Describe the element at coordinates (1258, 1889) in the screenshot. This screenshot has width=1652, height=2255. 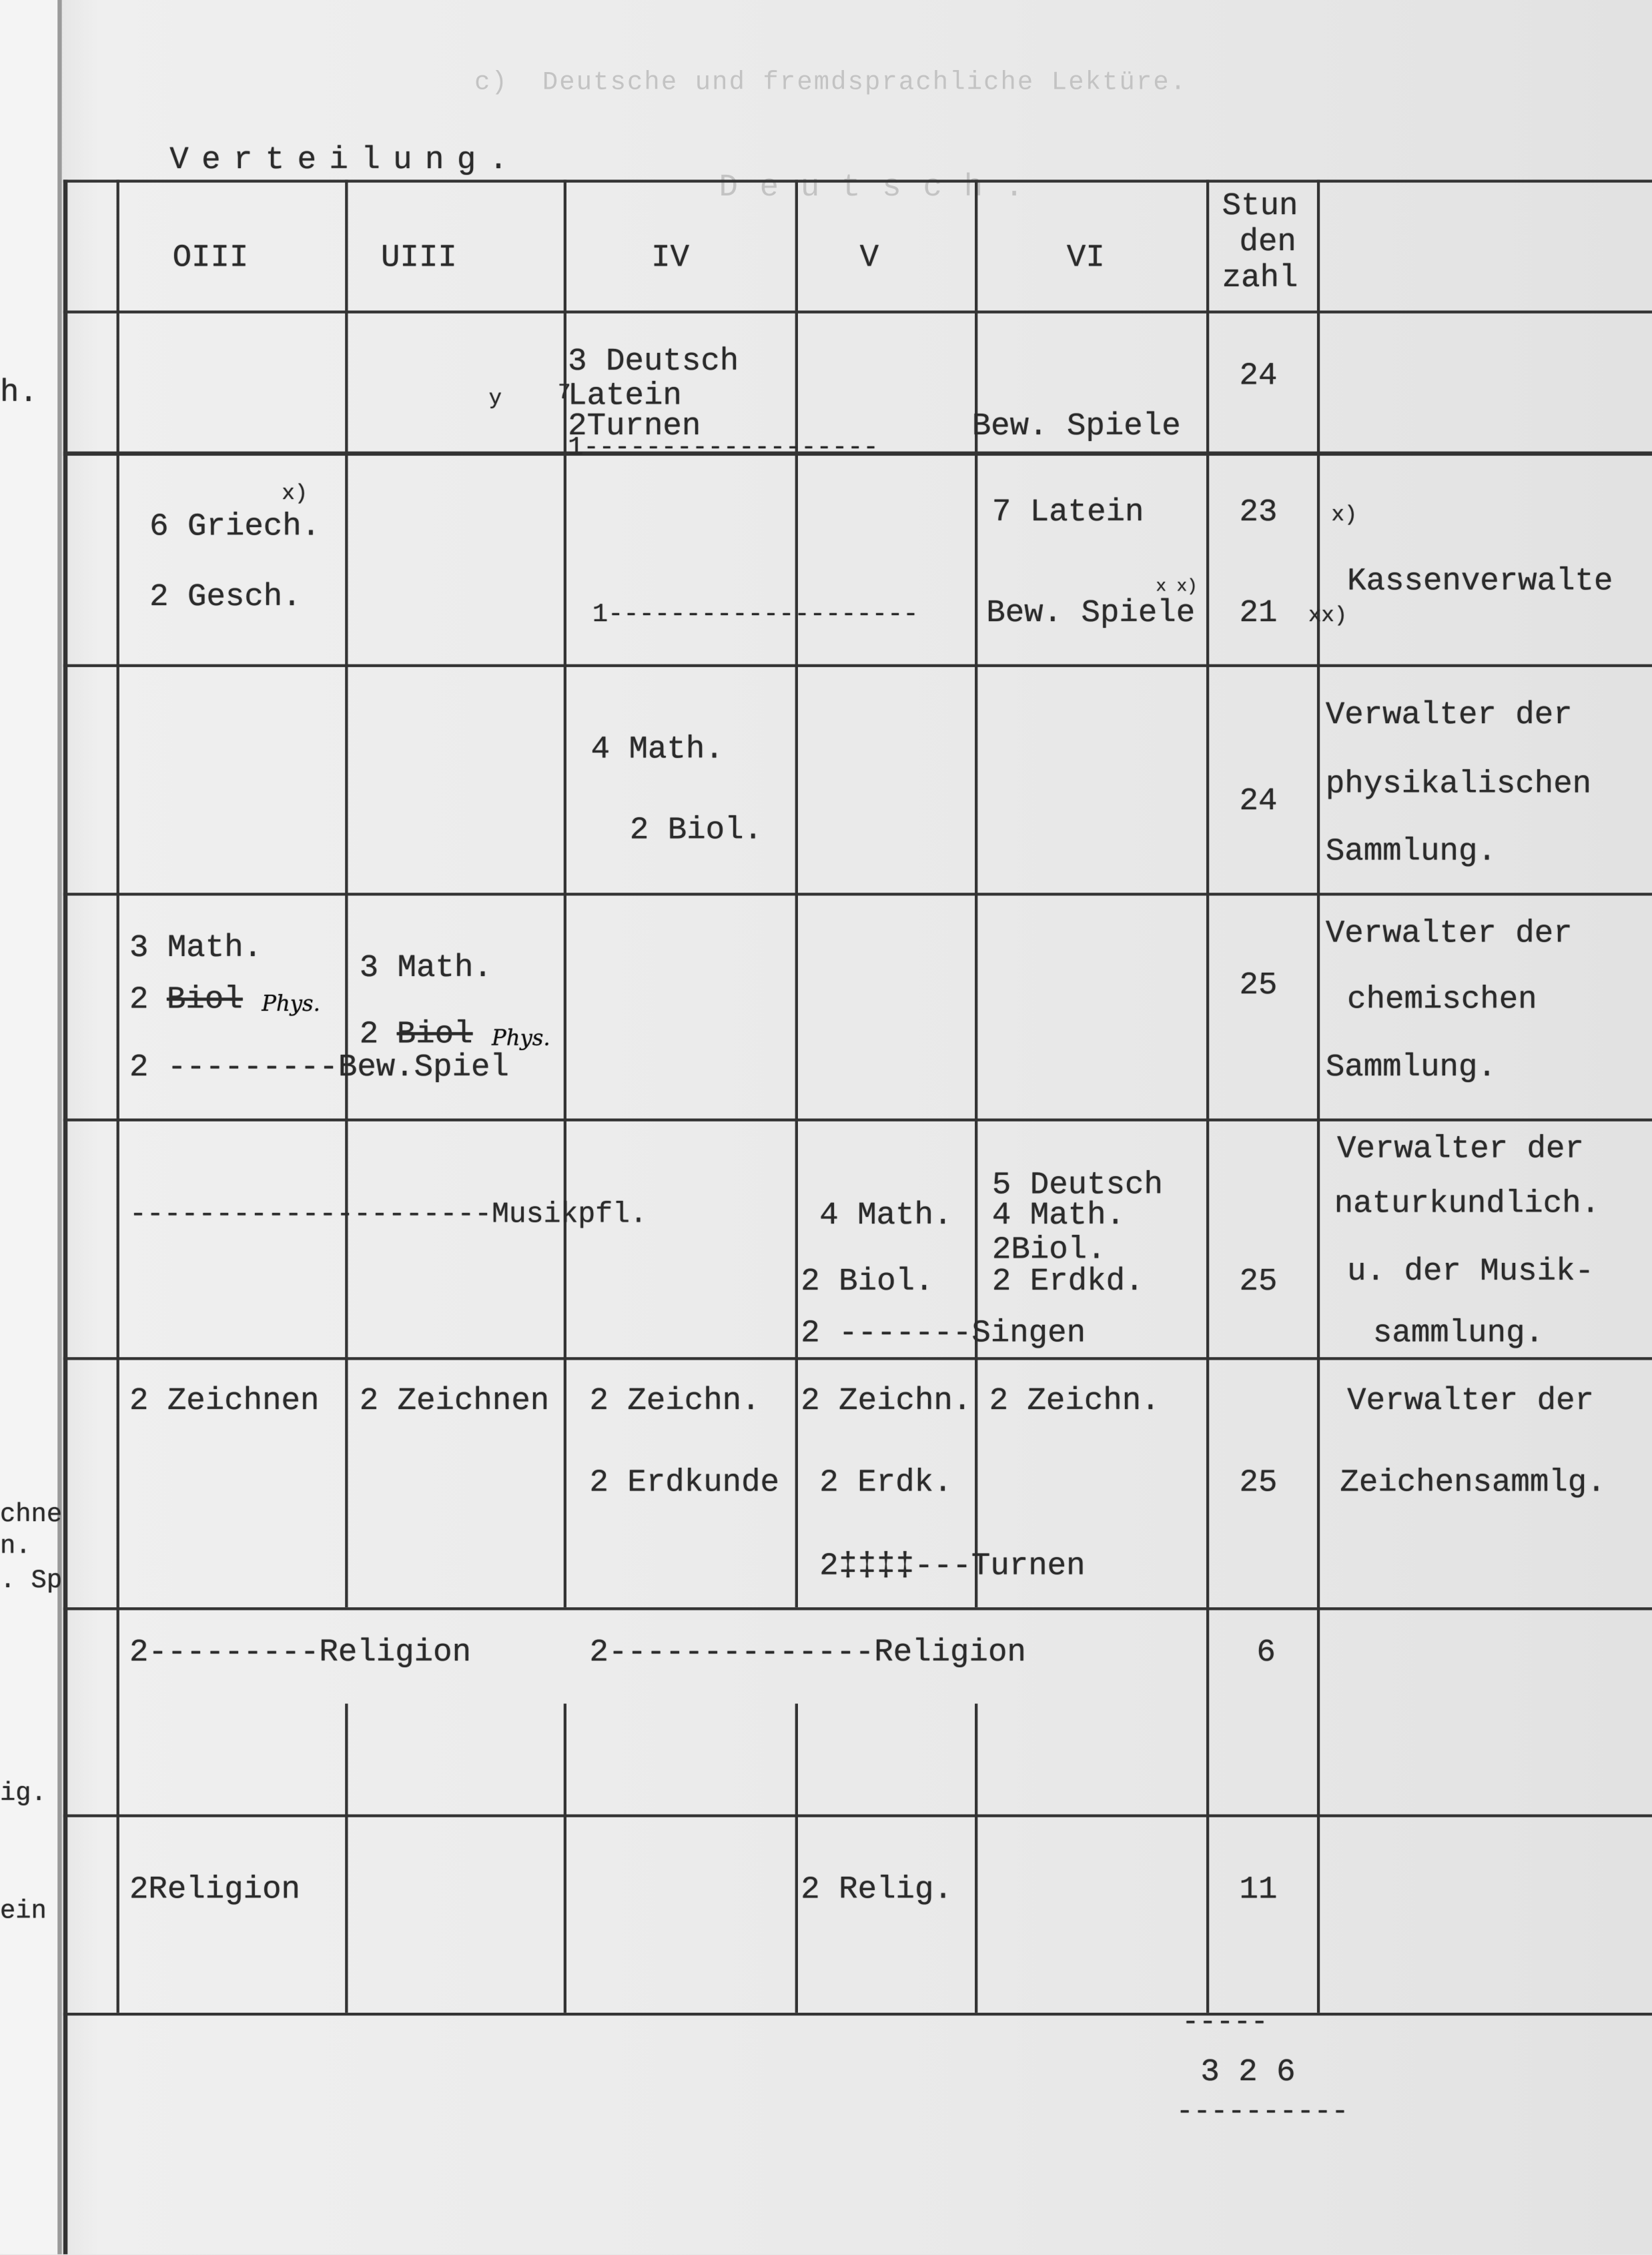
I see `hours-value: 11` at that location.